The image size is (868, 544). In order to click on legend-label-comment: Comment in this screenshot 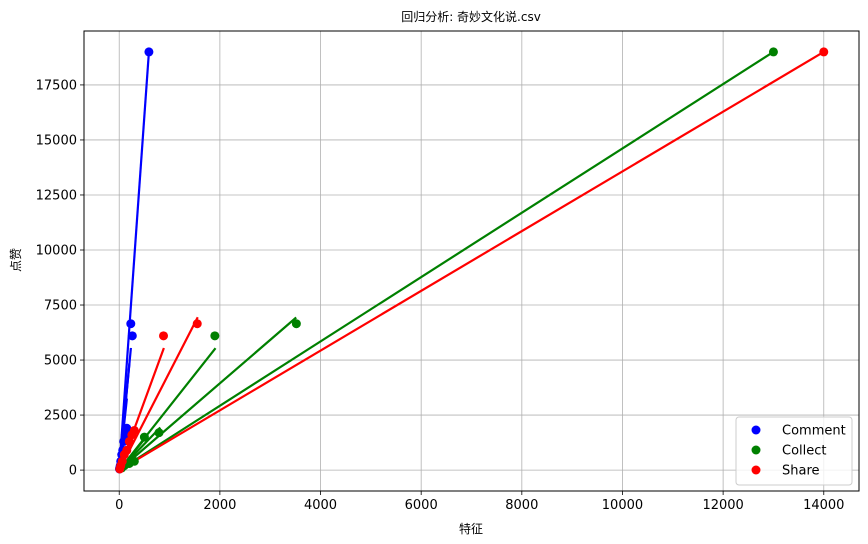, I will do `click(814, 431)`.